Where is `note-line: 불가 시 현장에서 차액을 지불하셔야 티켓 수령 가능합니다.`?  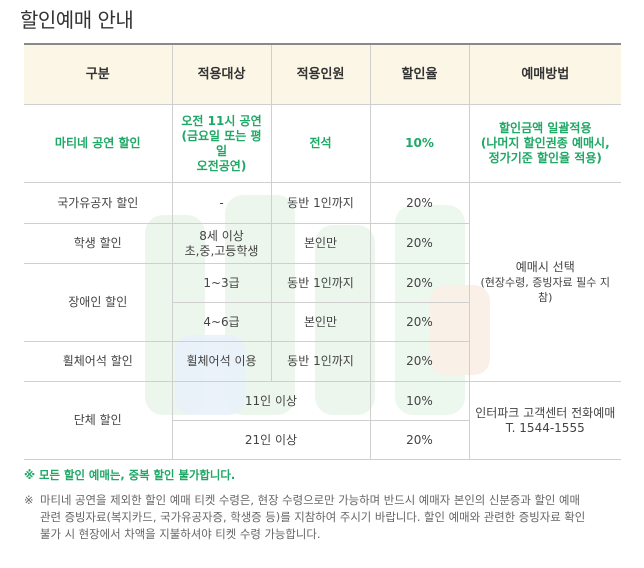
note-line: 불가 시 현장에서 차액을 지불하셔야 티켓 수령 가능합니다. is located at coordinates (180, 534).